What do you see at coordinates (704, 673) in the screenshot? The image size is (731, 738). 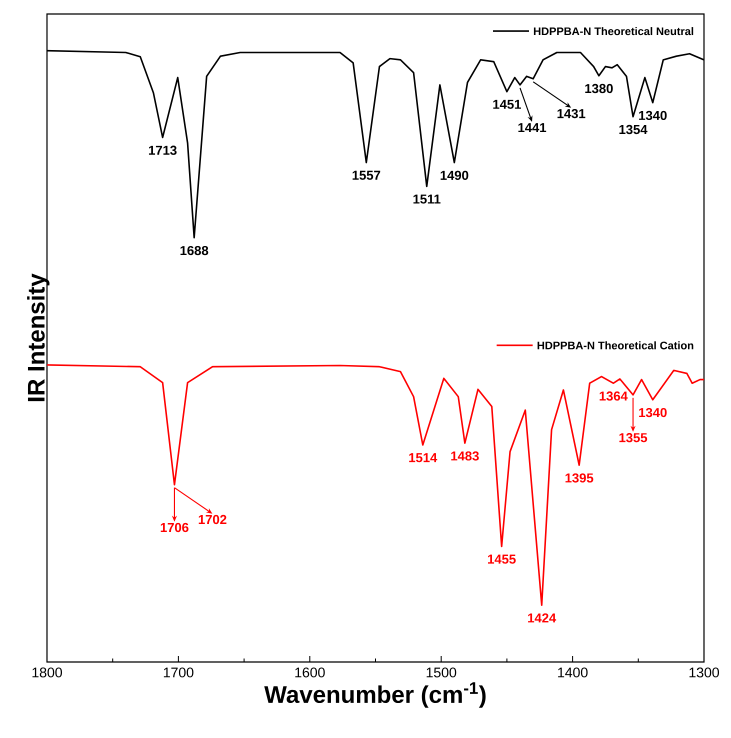 I see `x-tick-label: 1300` at bounding box center [704, 673].